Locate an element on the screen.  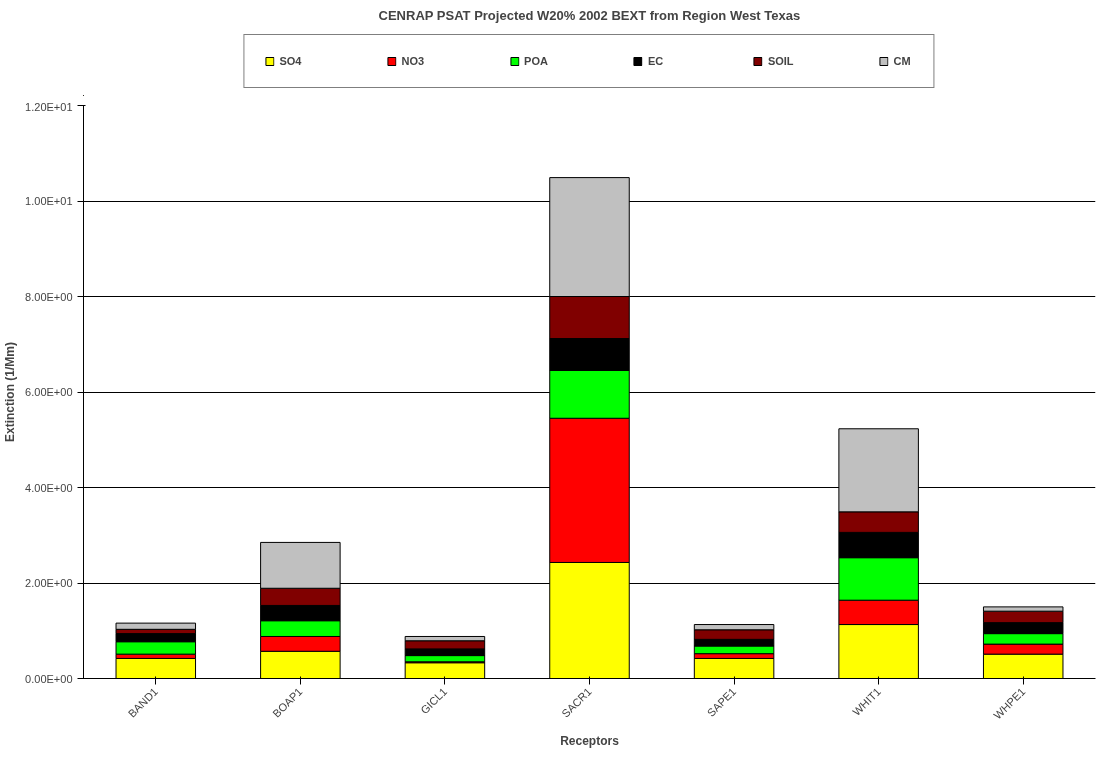
bar is located at coordinates (156, 626).